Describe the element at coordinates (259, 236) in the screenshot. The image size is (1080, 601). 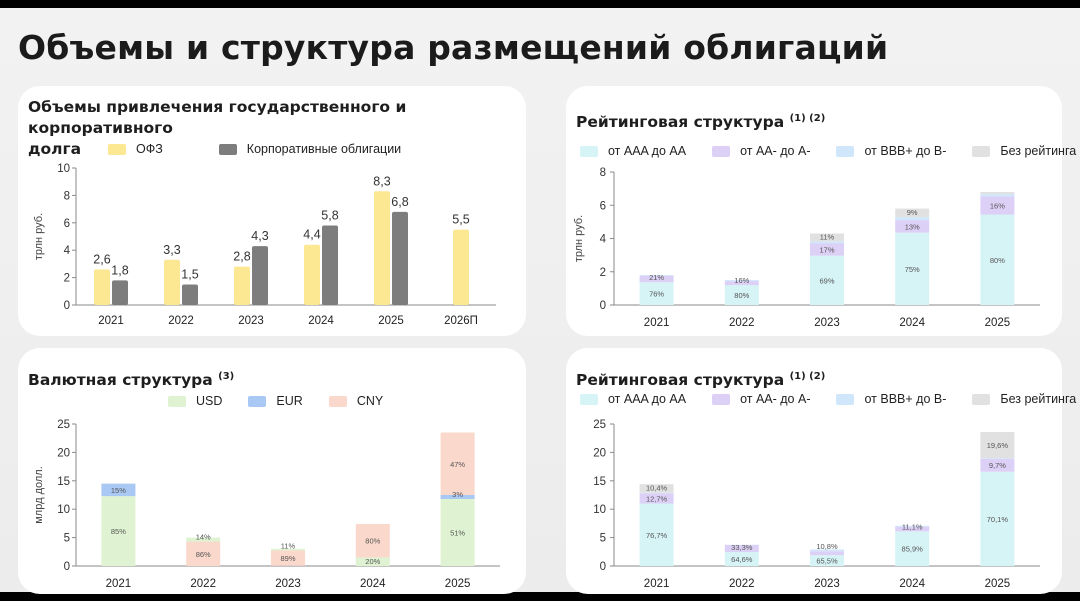
I see `data-label: 4,3` at that location.